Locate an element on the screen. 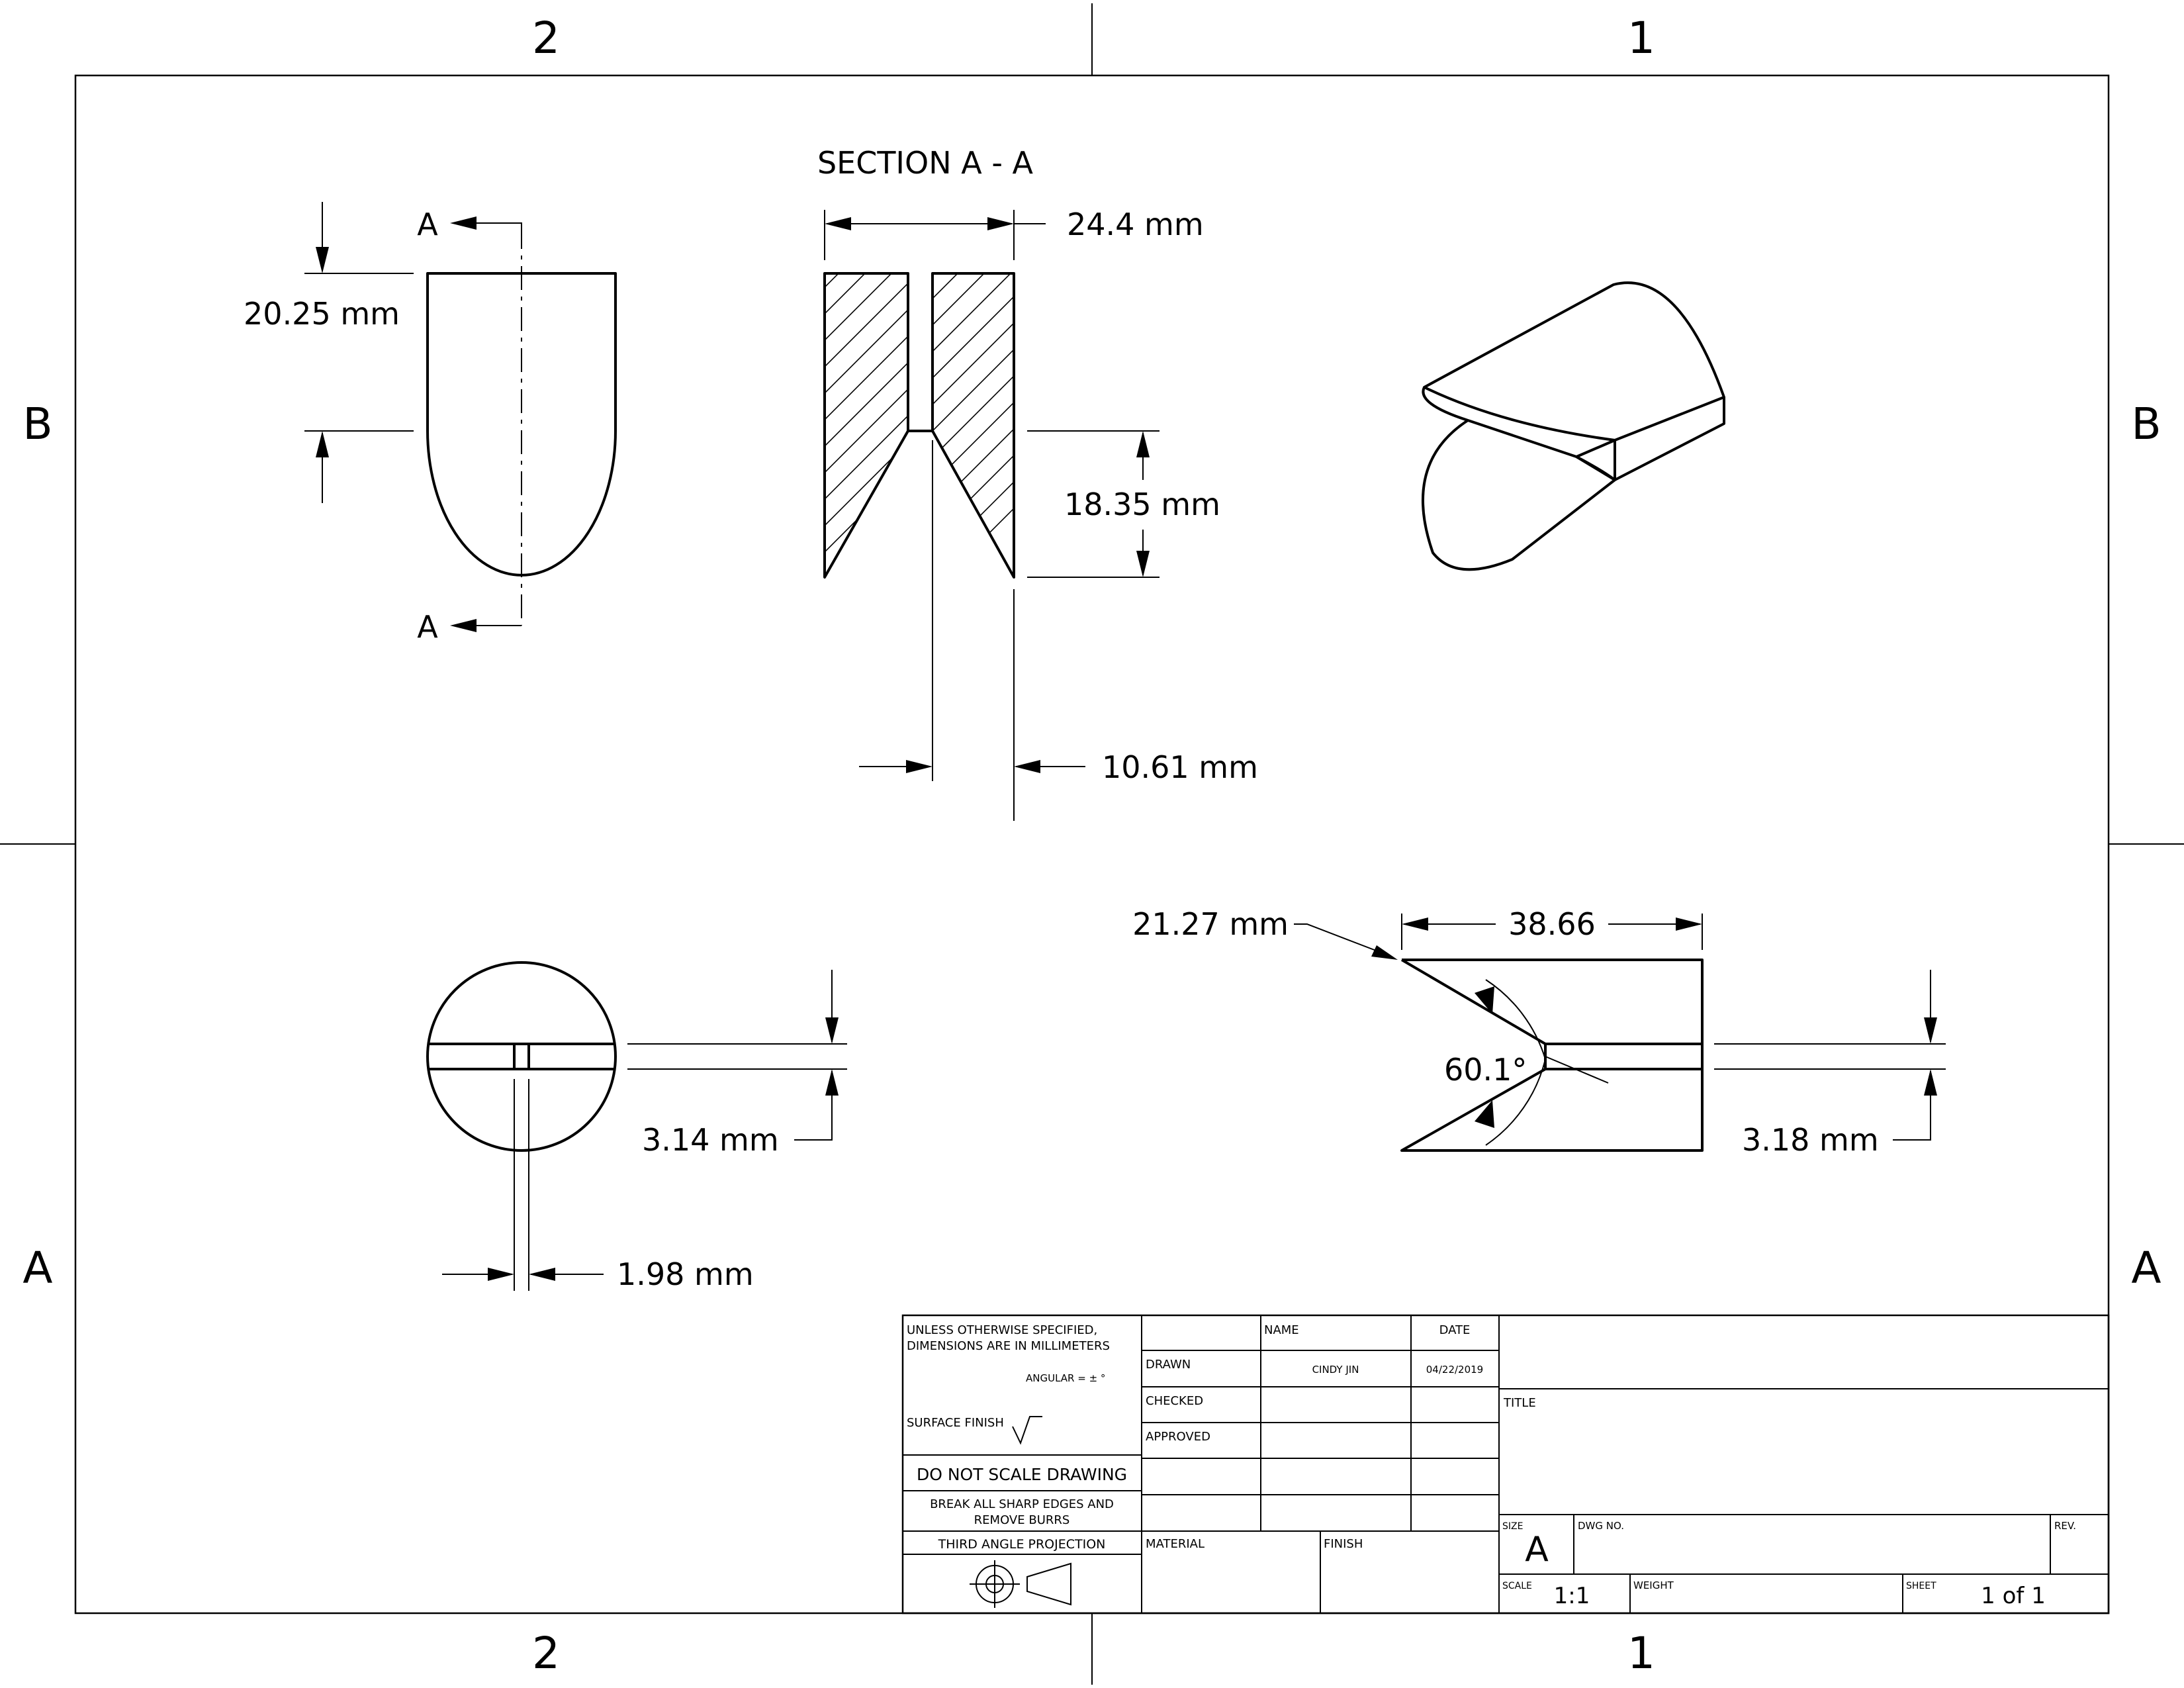 The image size is (2184, 1688). dimension-1-98: 1.98 mm is located at coordinates (685, 1274).